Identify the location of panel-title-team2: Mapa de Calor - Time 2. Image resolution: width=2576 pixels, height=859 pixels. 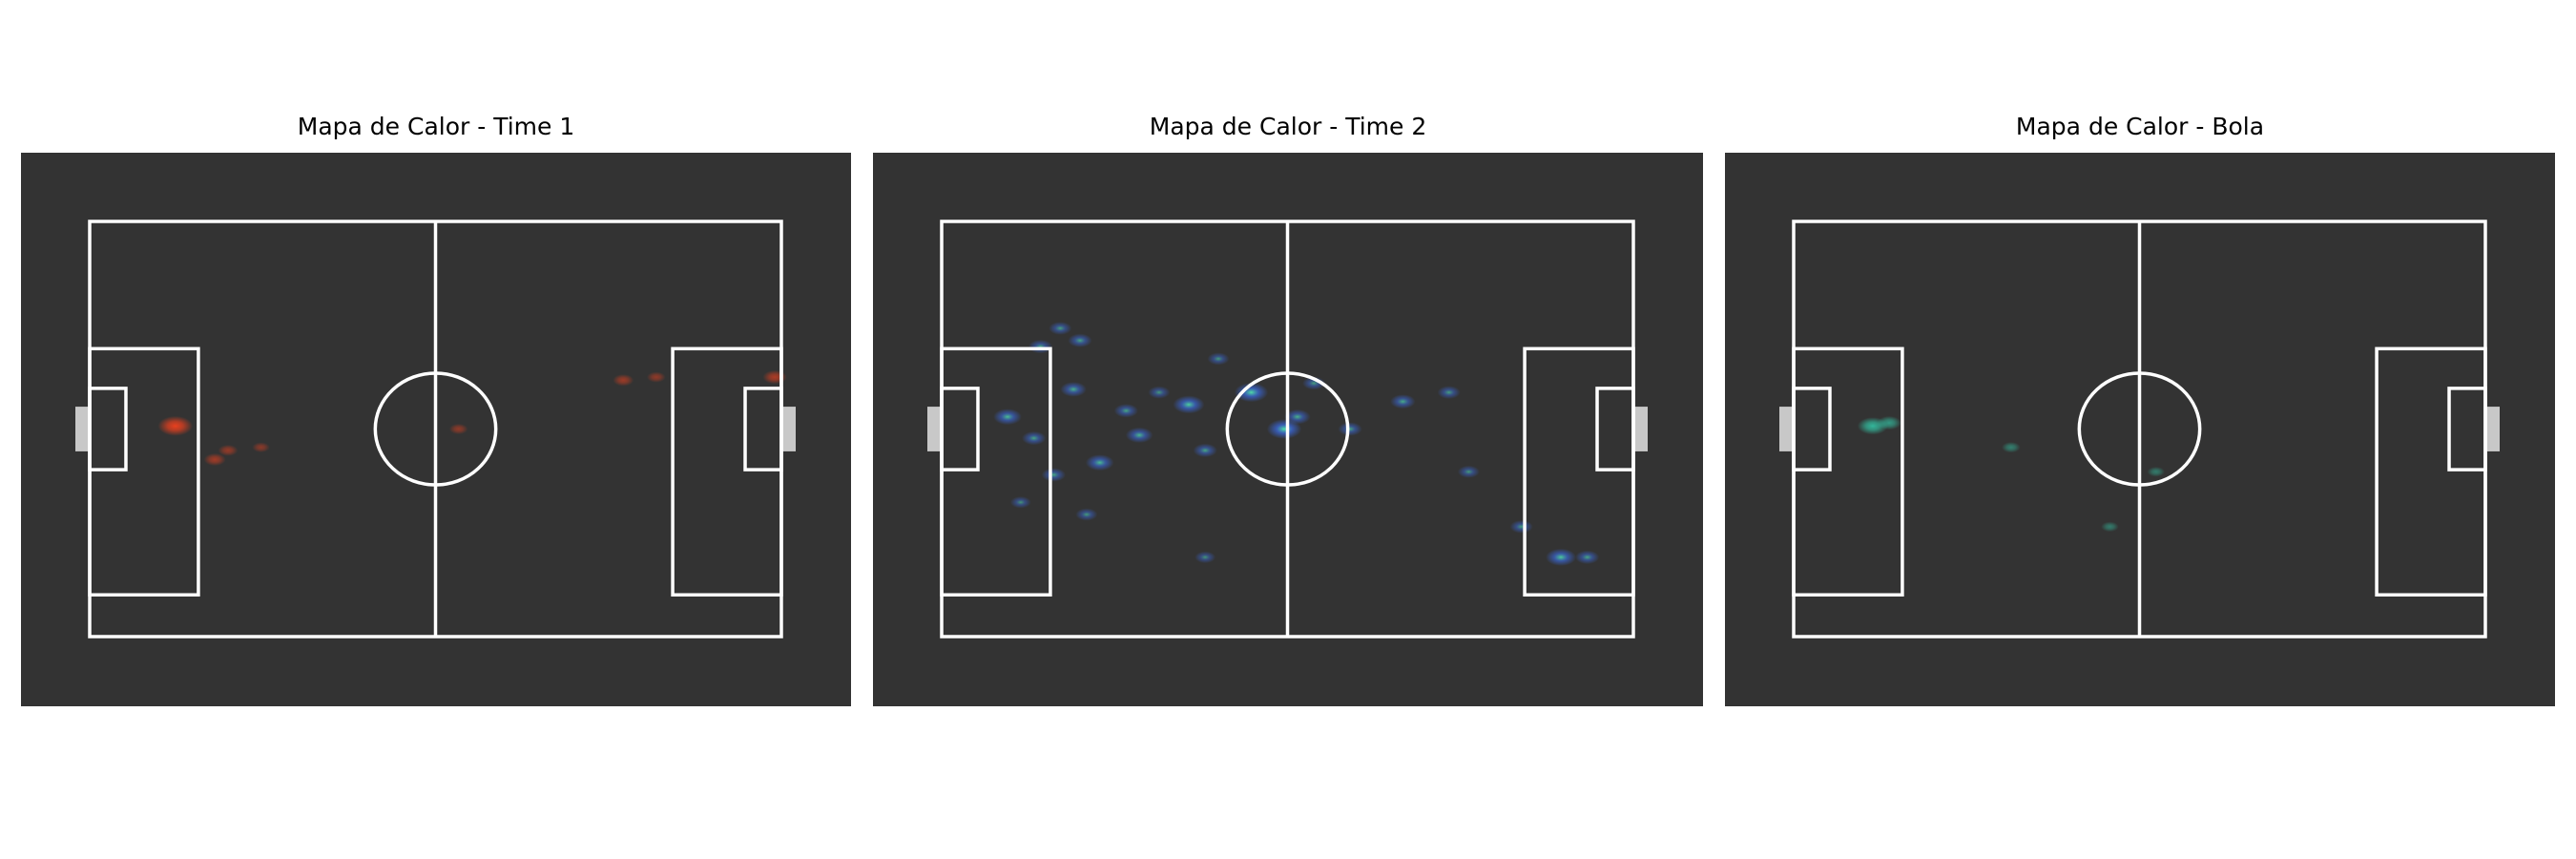
(1288, 126).